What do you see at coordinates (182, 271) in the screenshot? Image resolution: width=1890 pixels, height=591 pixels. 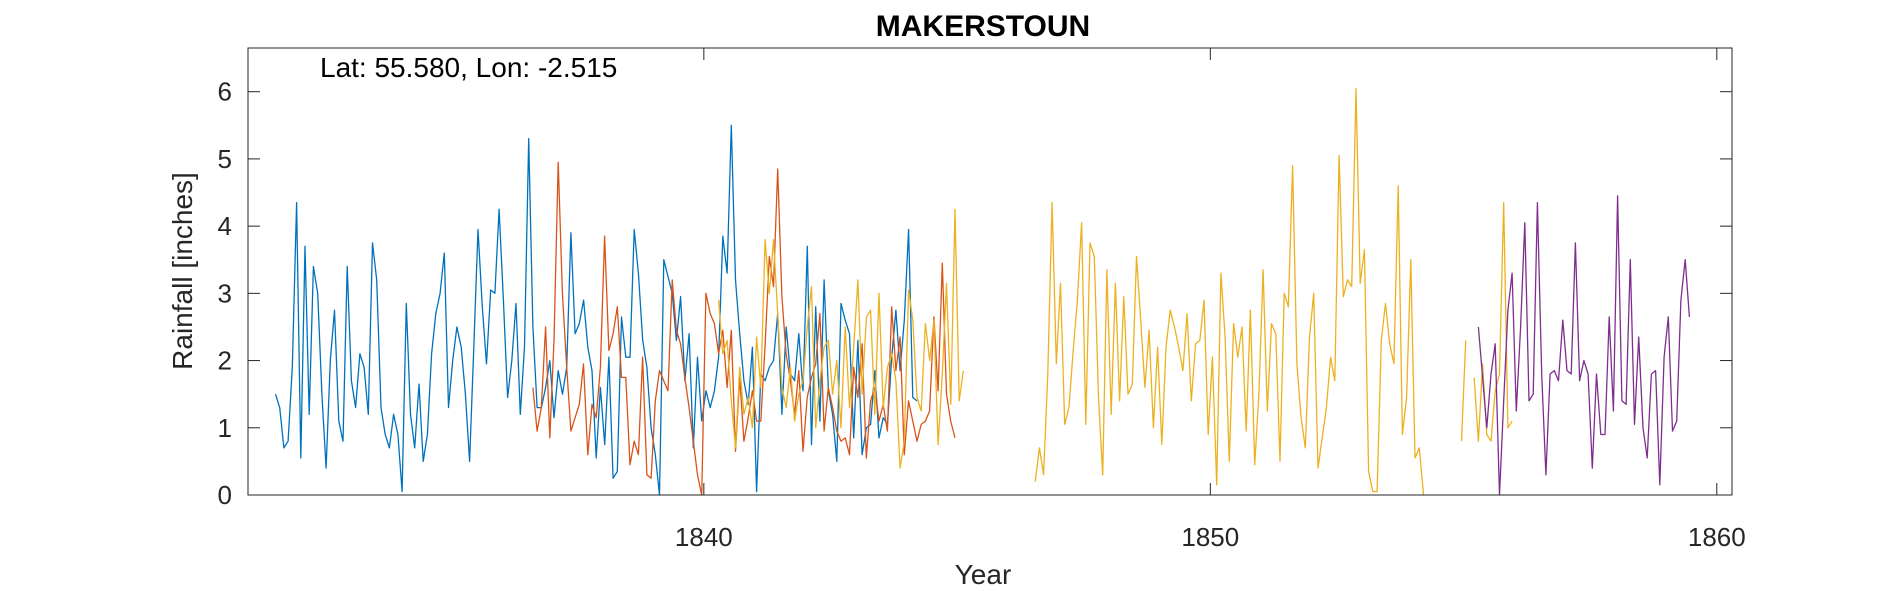 I see `y-axis-label: Rainfall [inches]` at bounding box center [182, 271].